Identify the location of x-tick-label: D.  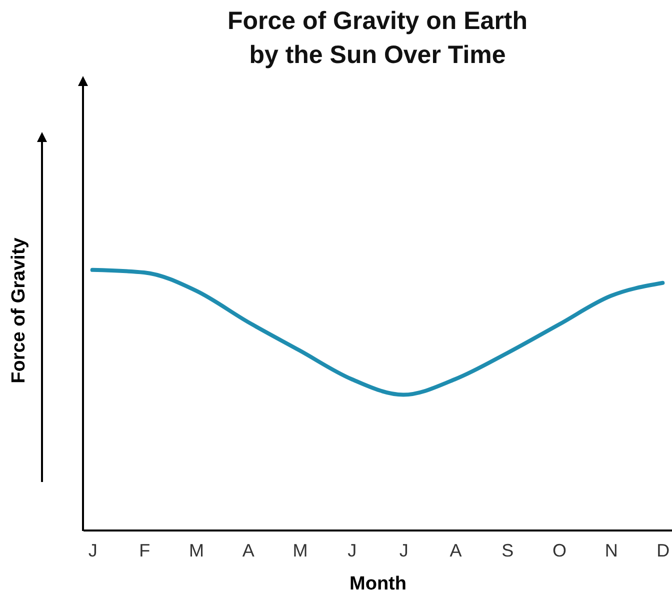
(663, 550).